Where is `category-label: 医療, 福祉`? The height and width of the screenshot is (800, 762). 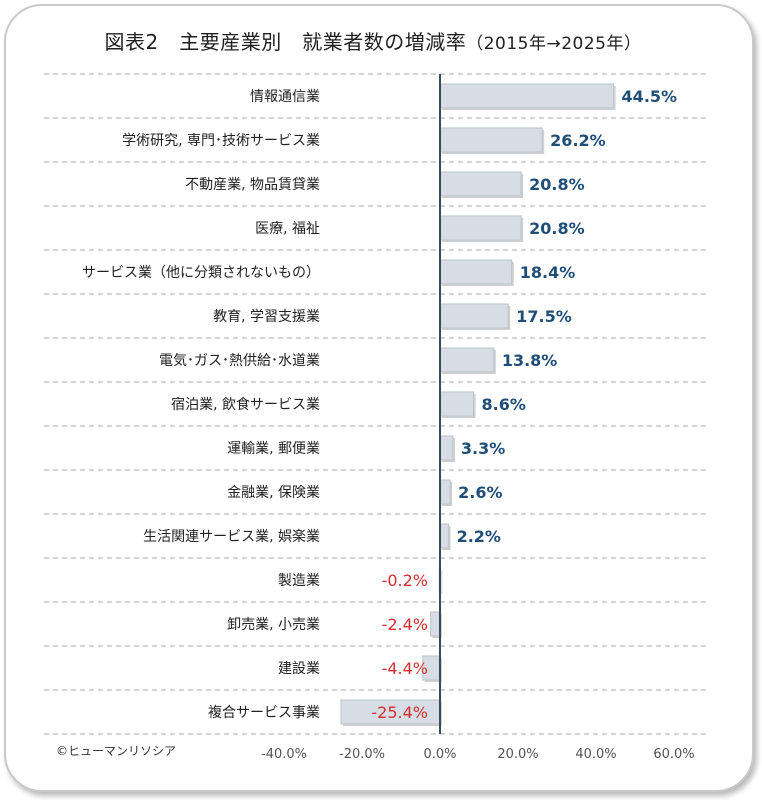
category-label: 医療, 福祉 is located at coordinates (287, 228).